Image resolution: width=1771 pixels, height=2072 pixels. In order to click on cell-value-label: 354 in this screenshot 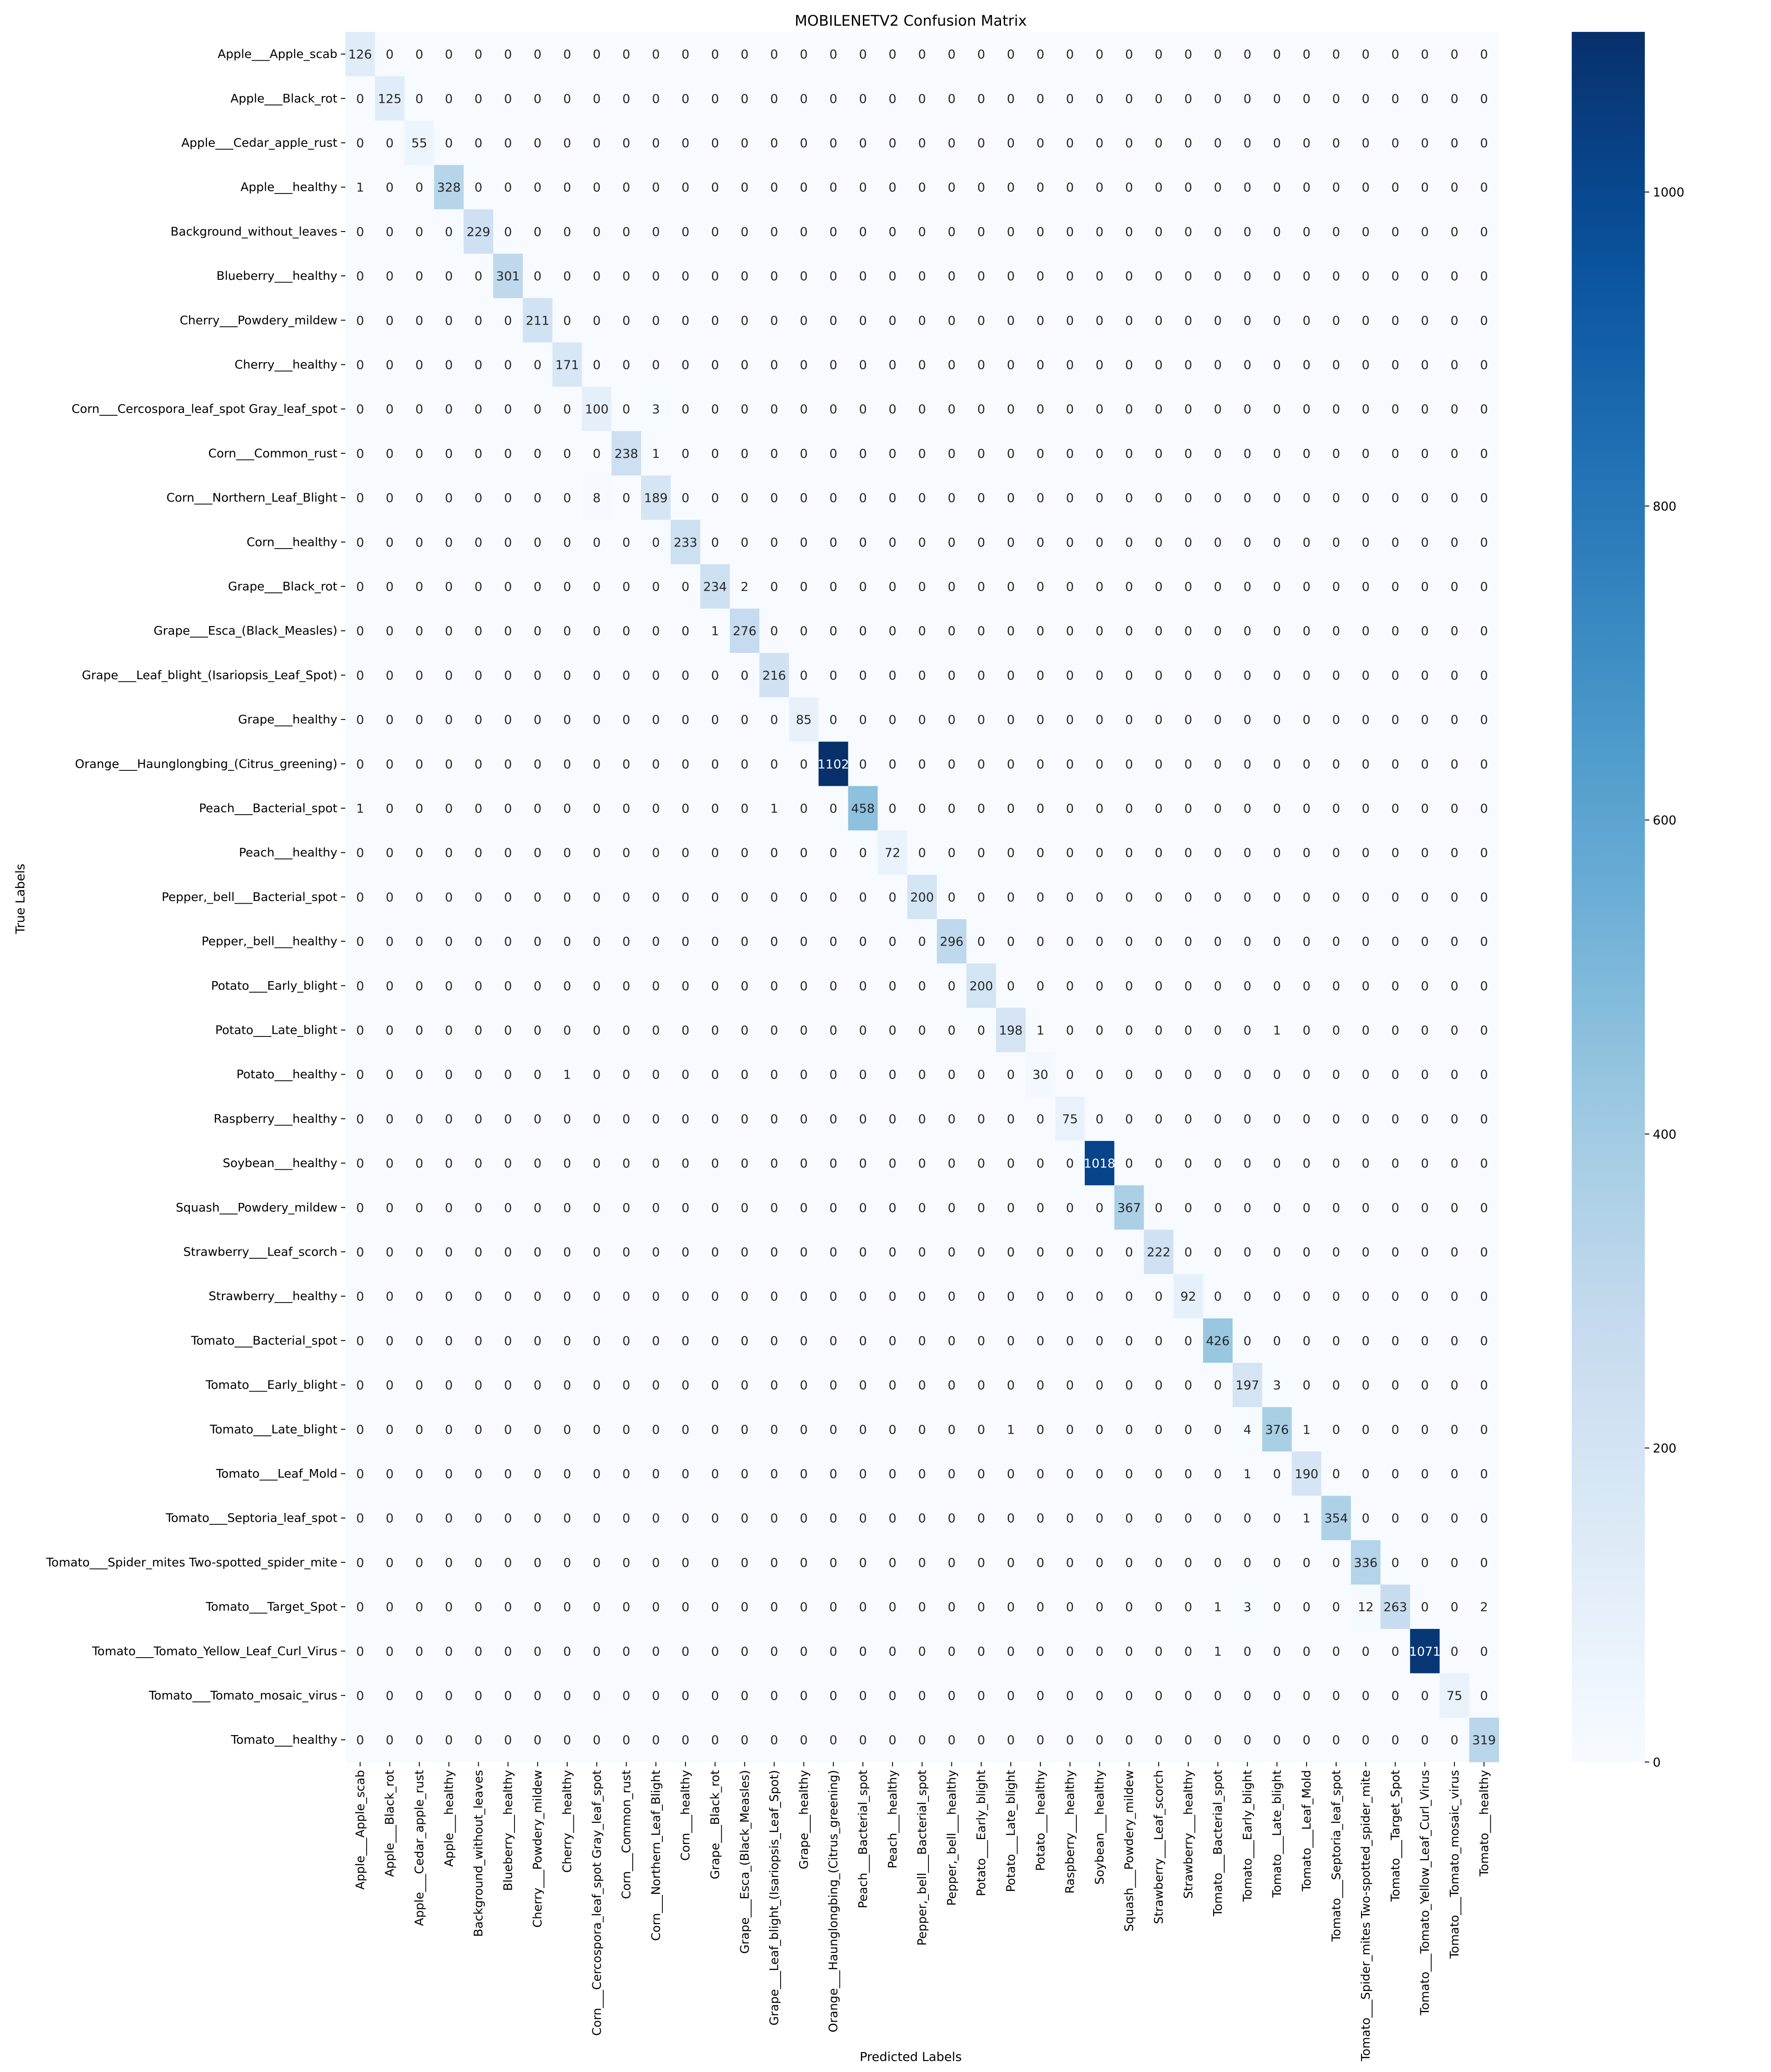, I will do `click(1336, 1518)`.